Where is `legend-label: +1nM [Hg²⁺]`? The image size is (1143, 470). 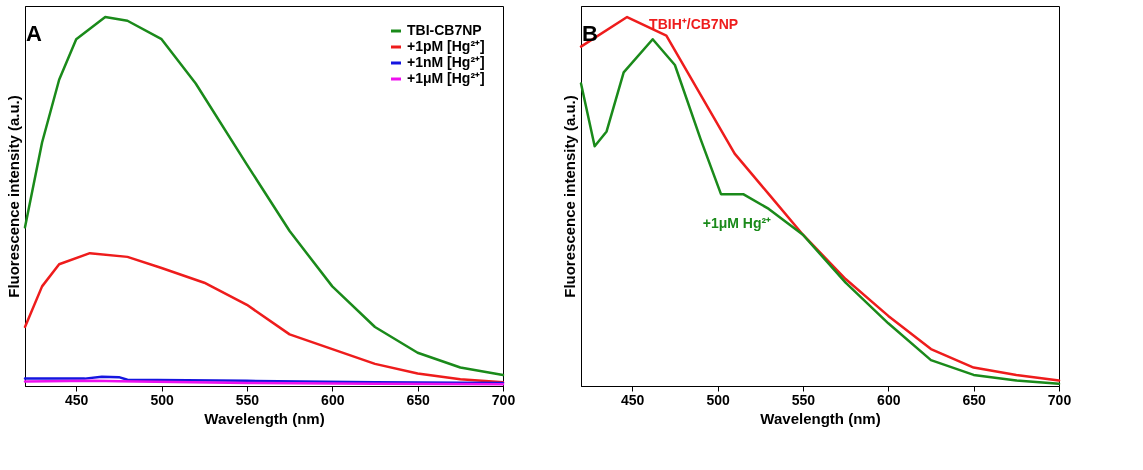
legend-label: +1nM [Hg²⁺] is located at coordinates (446, 62).